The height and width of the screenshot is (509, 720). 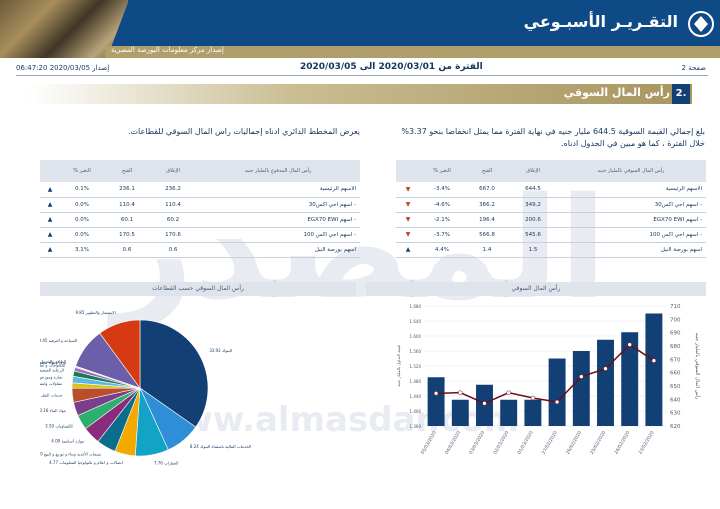 I want to click on x-tick-label: 04/03/2020, so click(x=453, y=443).